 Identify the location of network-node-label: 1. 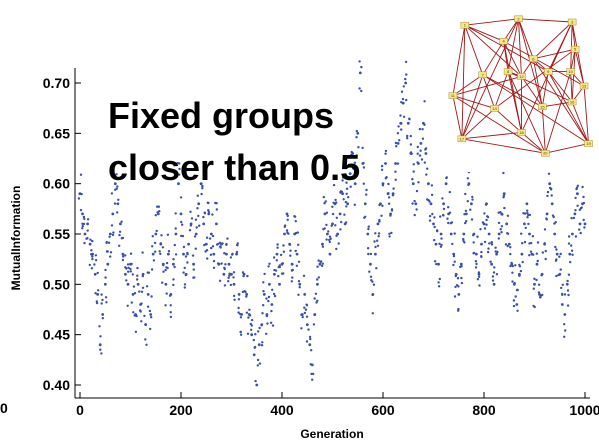
(465, 25).